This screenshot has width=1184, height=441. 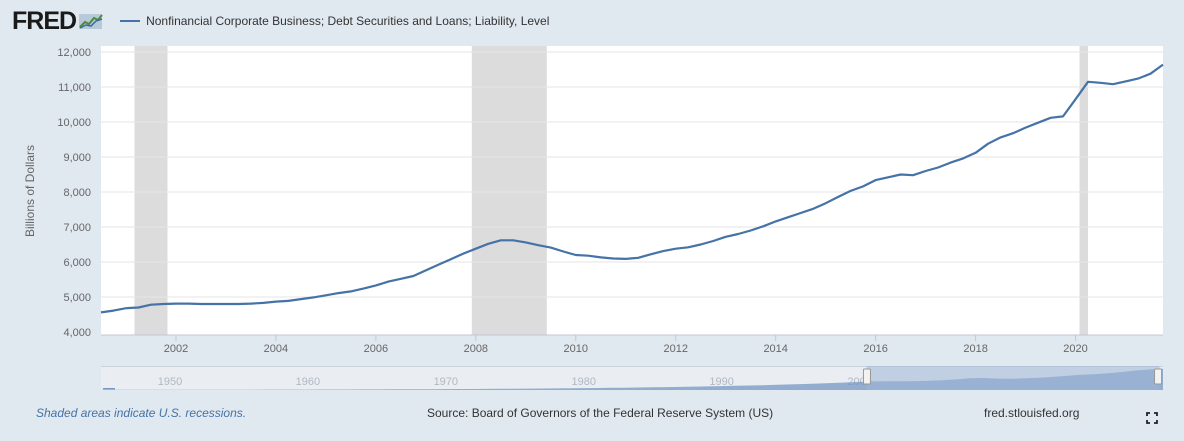 What do you see at coordinates (77, 263) in the screenshot?
I see `y-tick-label: 6,000` at bounding box center [77, 263].